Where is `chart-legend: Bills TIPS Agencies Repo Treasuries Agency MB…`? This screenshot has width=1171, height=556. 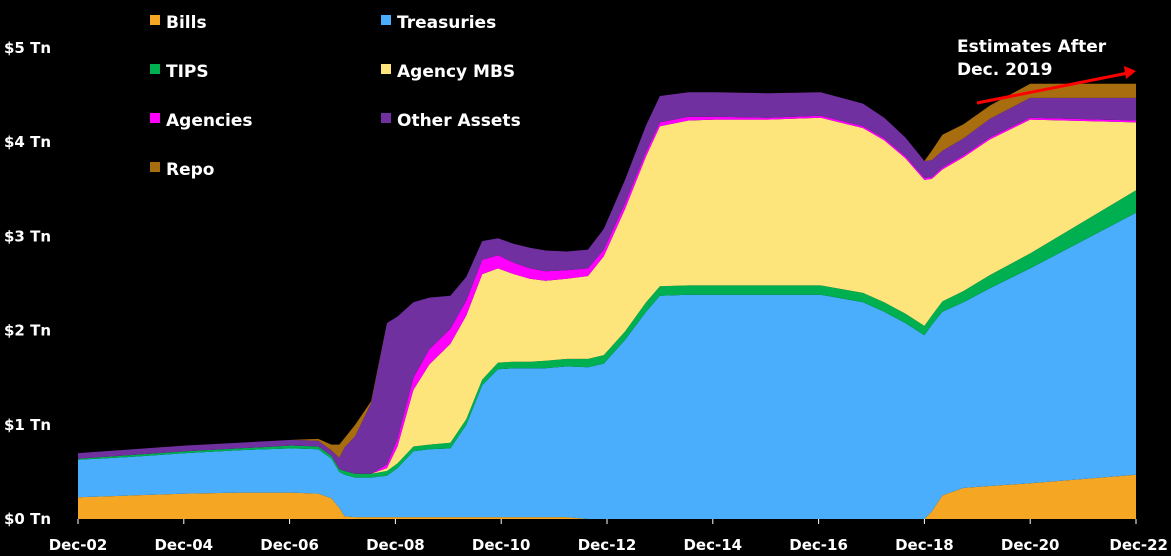
chart-legend: Bills TIPS Agencies Repo Treasuries Agency MB… is located at coordinates (335, 96).